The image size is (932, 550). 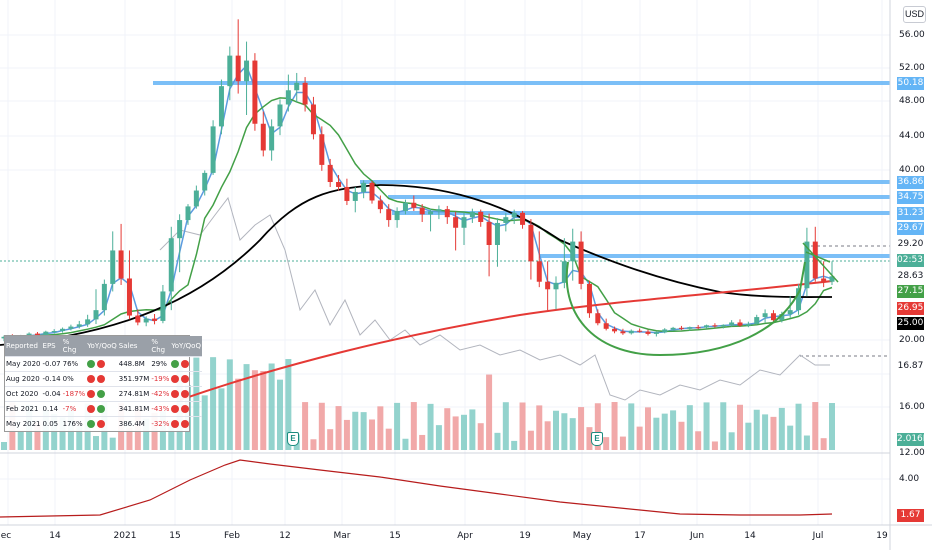 I want to click on indicator-pane, so click(x=445, y=488).